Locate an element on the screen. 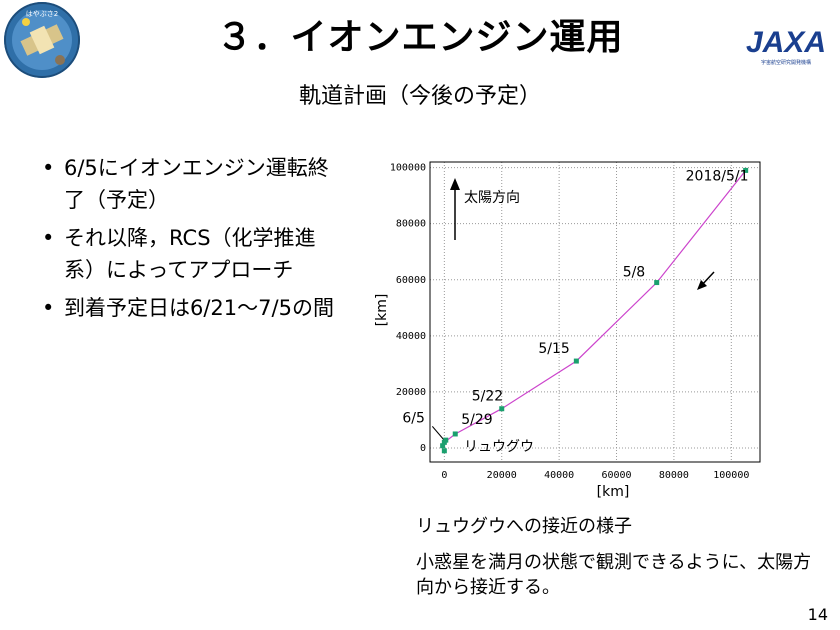 The width and height of the screenshot is (840, 630). logo-right-text: JAXA is located at coordinates (786, 42).